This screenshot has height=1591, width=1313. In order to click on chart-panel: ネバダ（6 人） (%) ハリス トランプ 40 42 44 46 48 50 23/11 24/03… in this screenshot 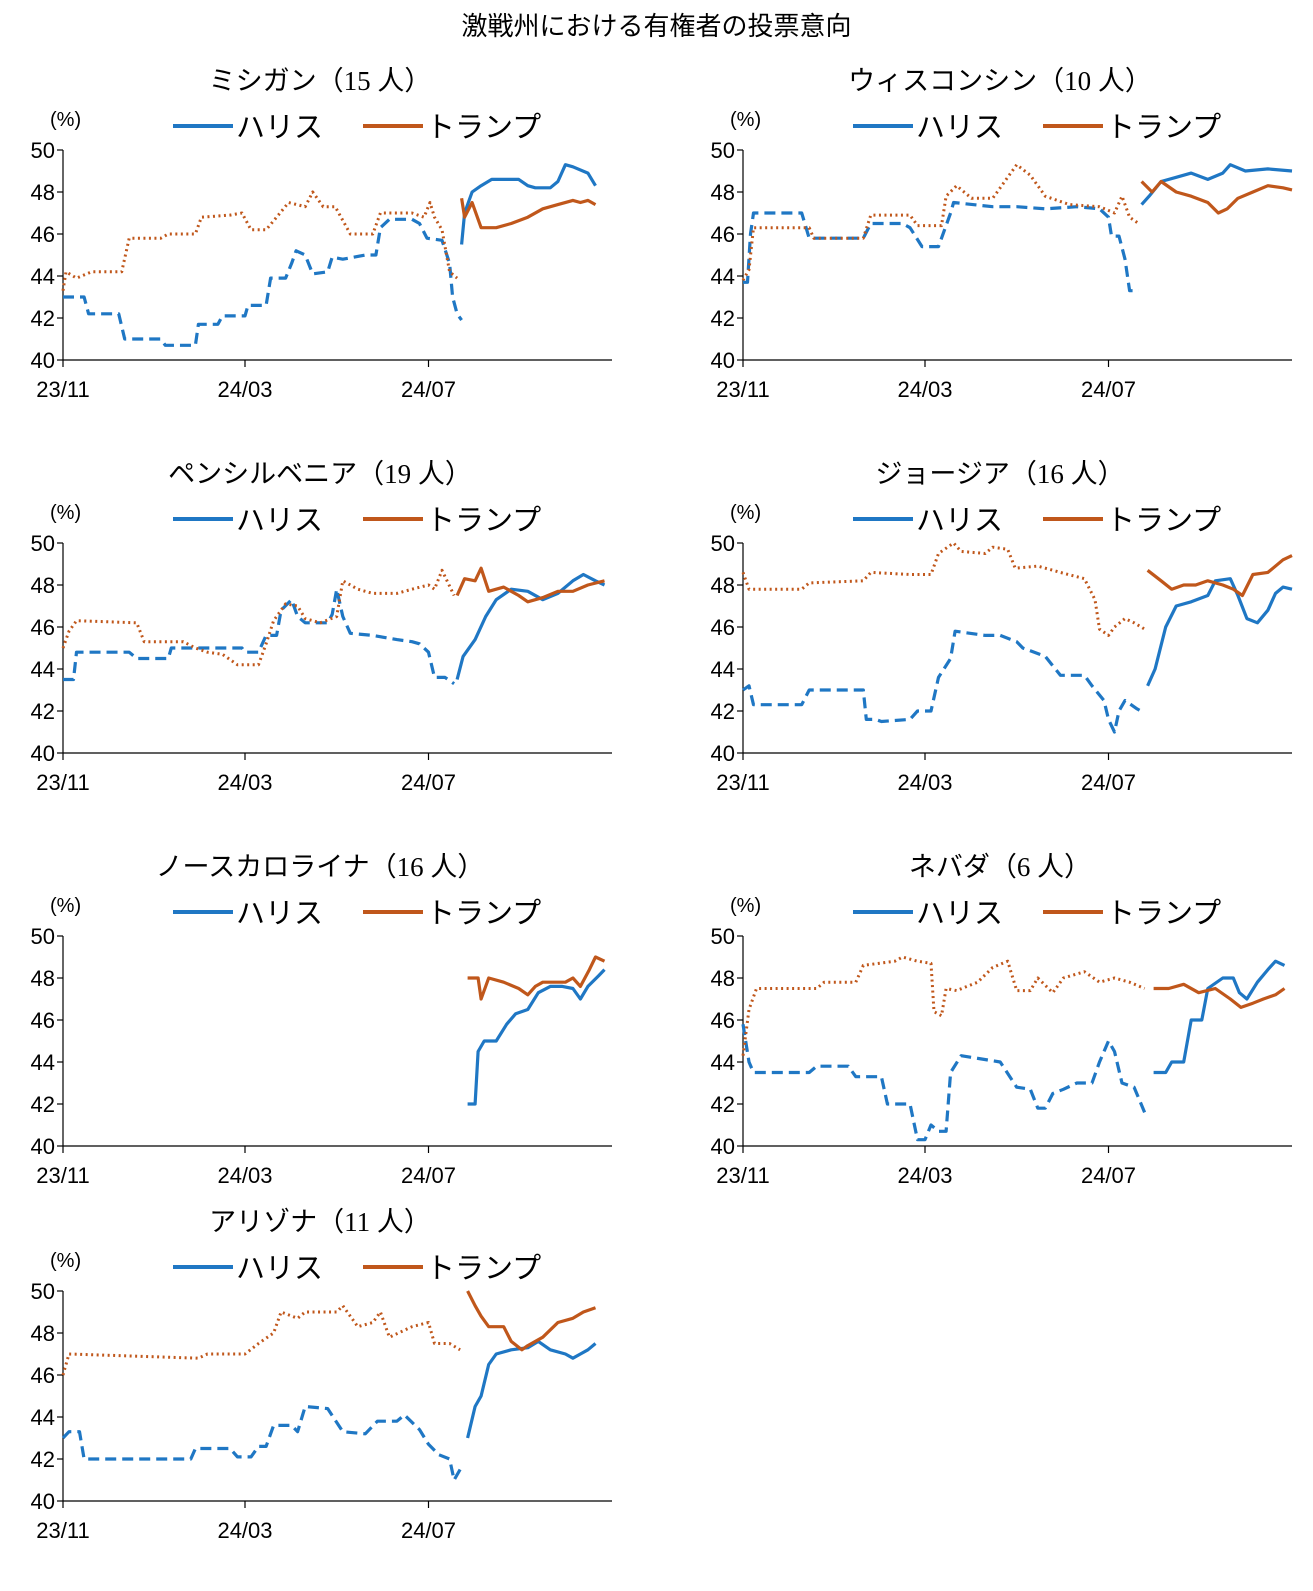, I will do `click(996, 1041)`.